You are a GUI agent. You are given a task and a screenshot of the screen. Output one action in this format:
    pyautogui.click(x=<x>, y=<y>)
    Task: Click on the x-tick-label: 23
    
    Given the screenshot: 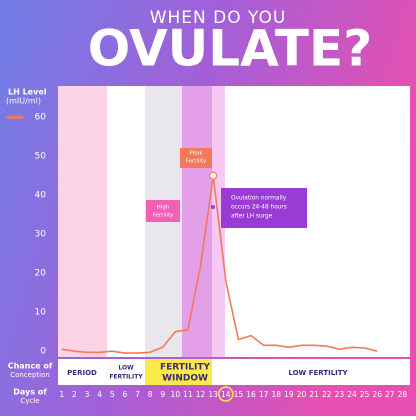 What is the action you would take?
    pyautogui.click(x=340, y=394)
    